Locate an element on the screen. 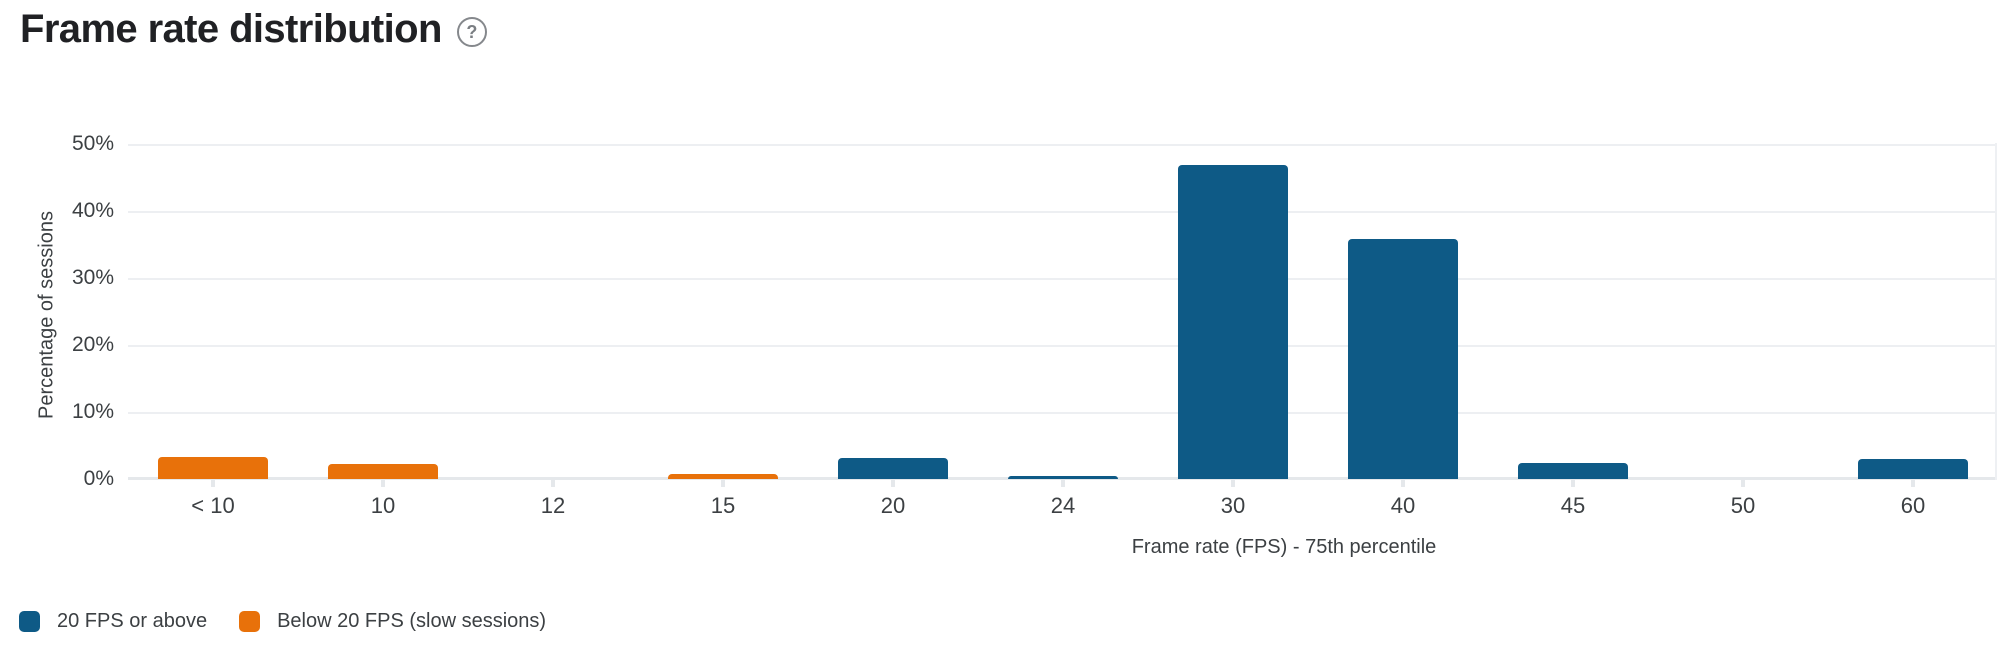  x-tick-label: 24 is located at coordinates (1063, 505).